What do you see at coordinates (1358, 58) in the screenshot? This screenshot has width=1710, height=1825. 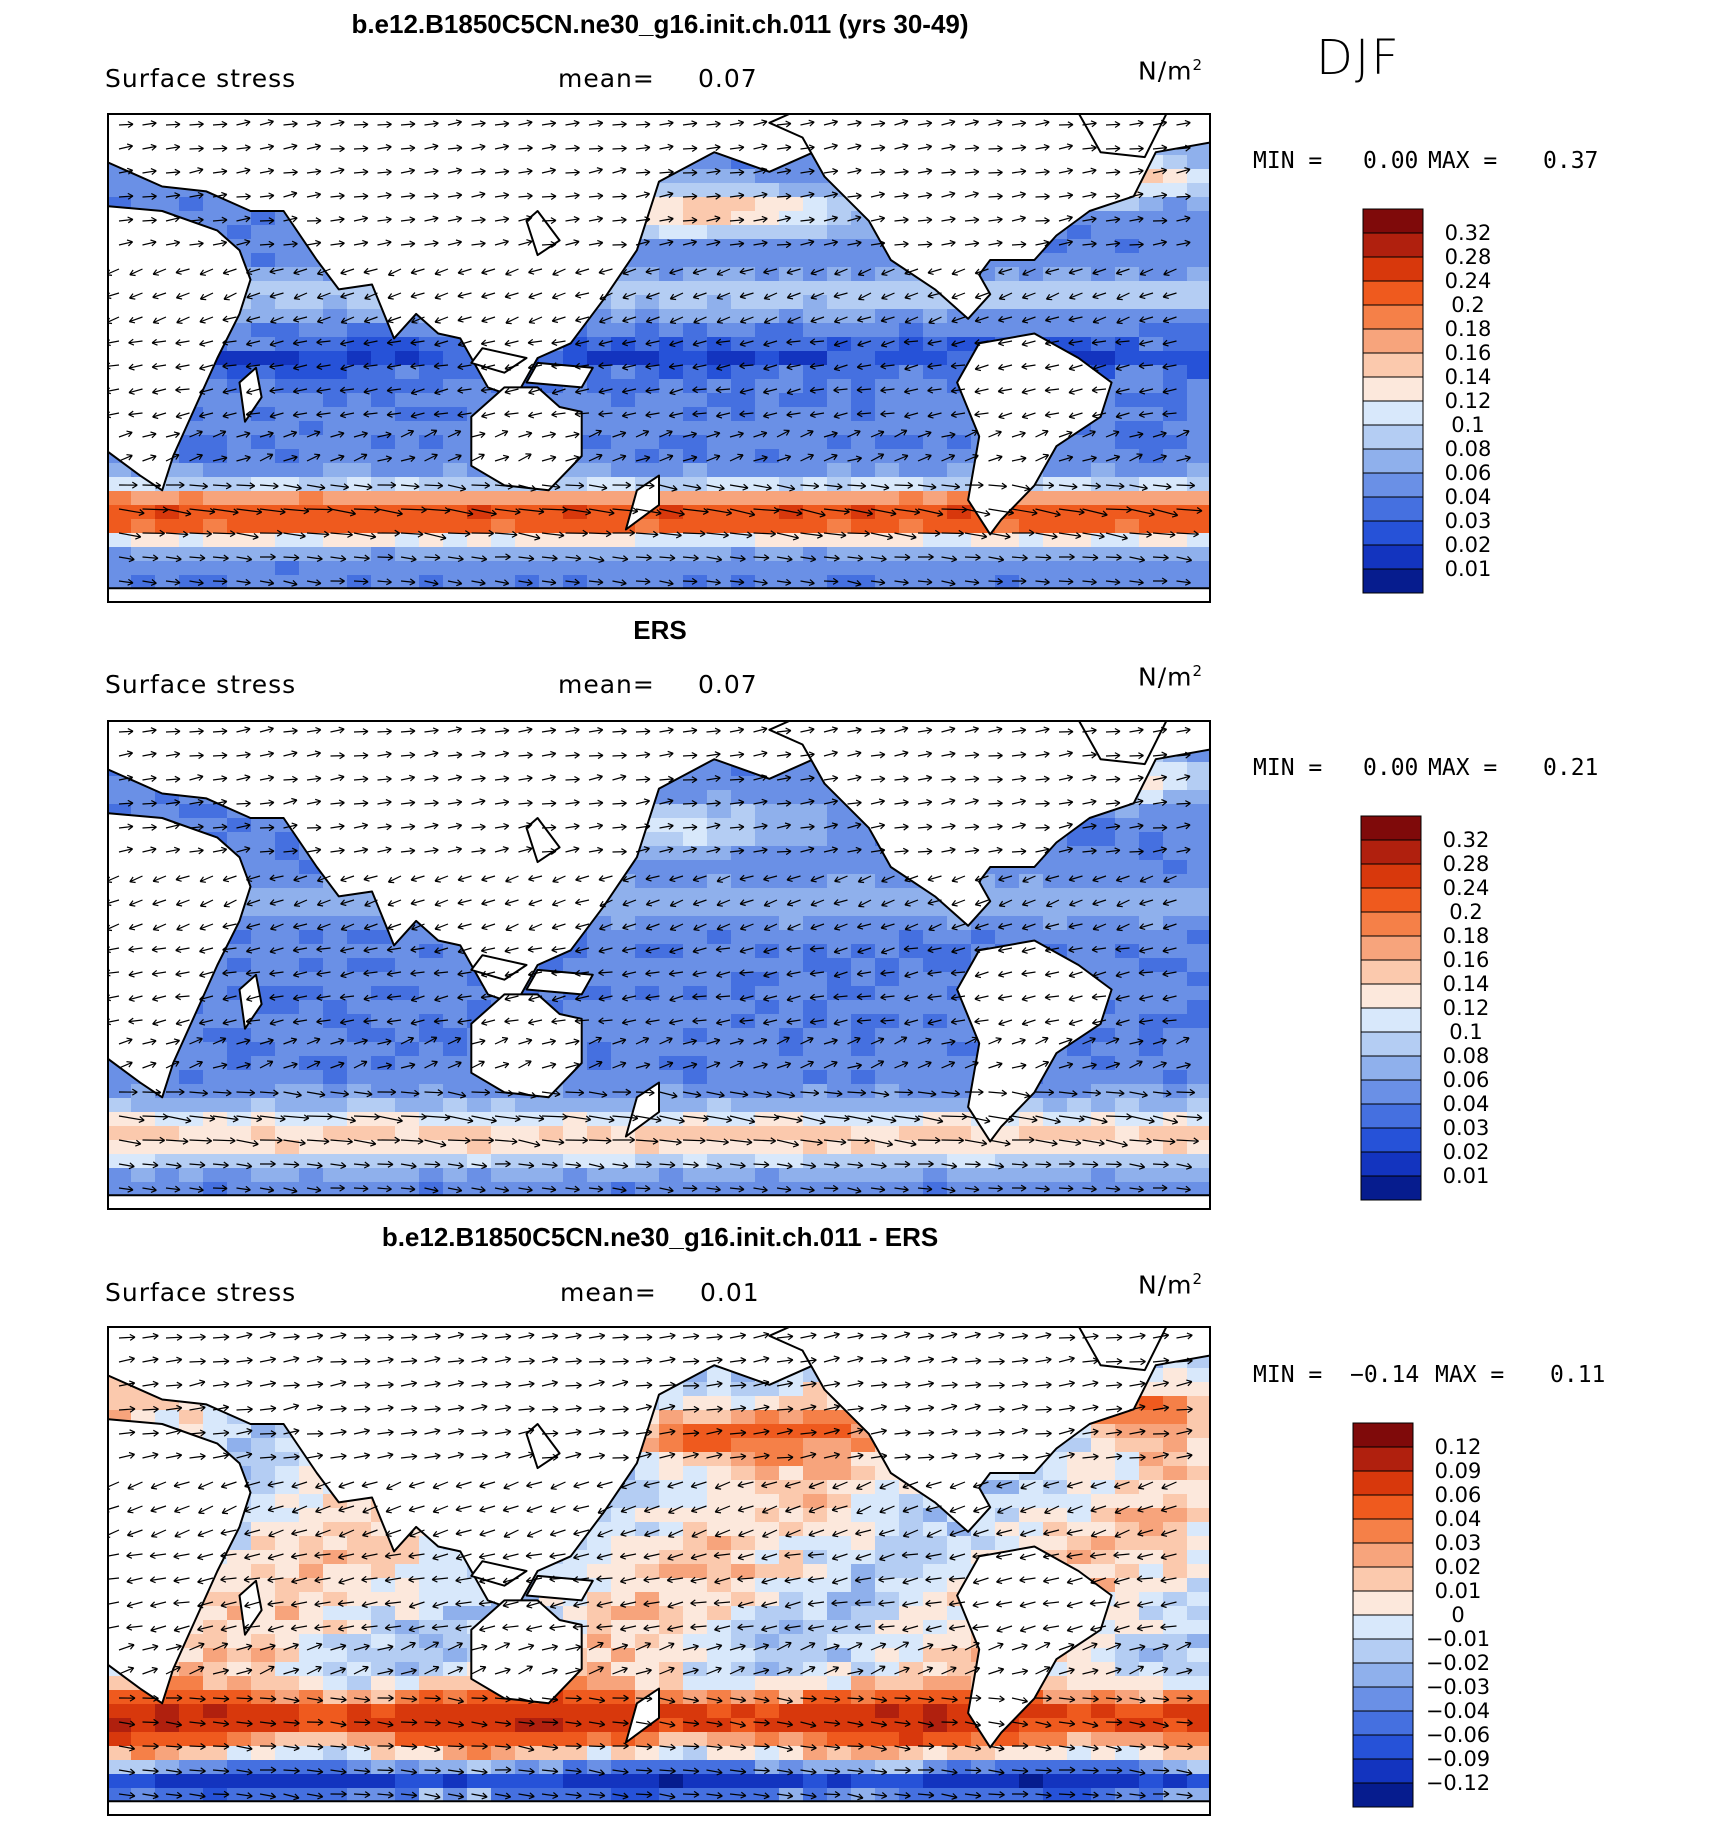 I see `season-label: DJF` at bounding box center [1358, 58].